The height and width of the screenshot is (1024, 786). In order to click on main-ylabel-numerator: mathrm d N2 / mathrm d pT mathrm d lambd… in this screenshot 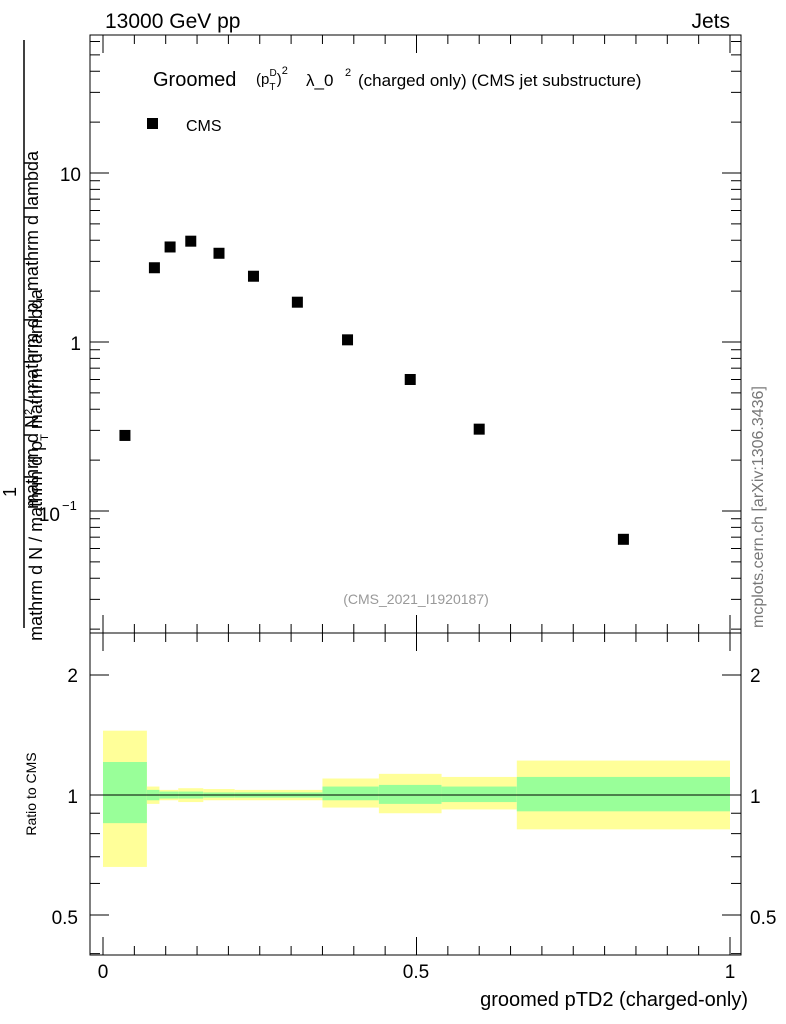, I will do `click(34, 329)`.